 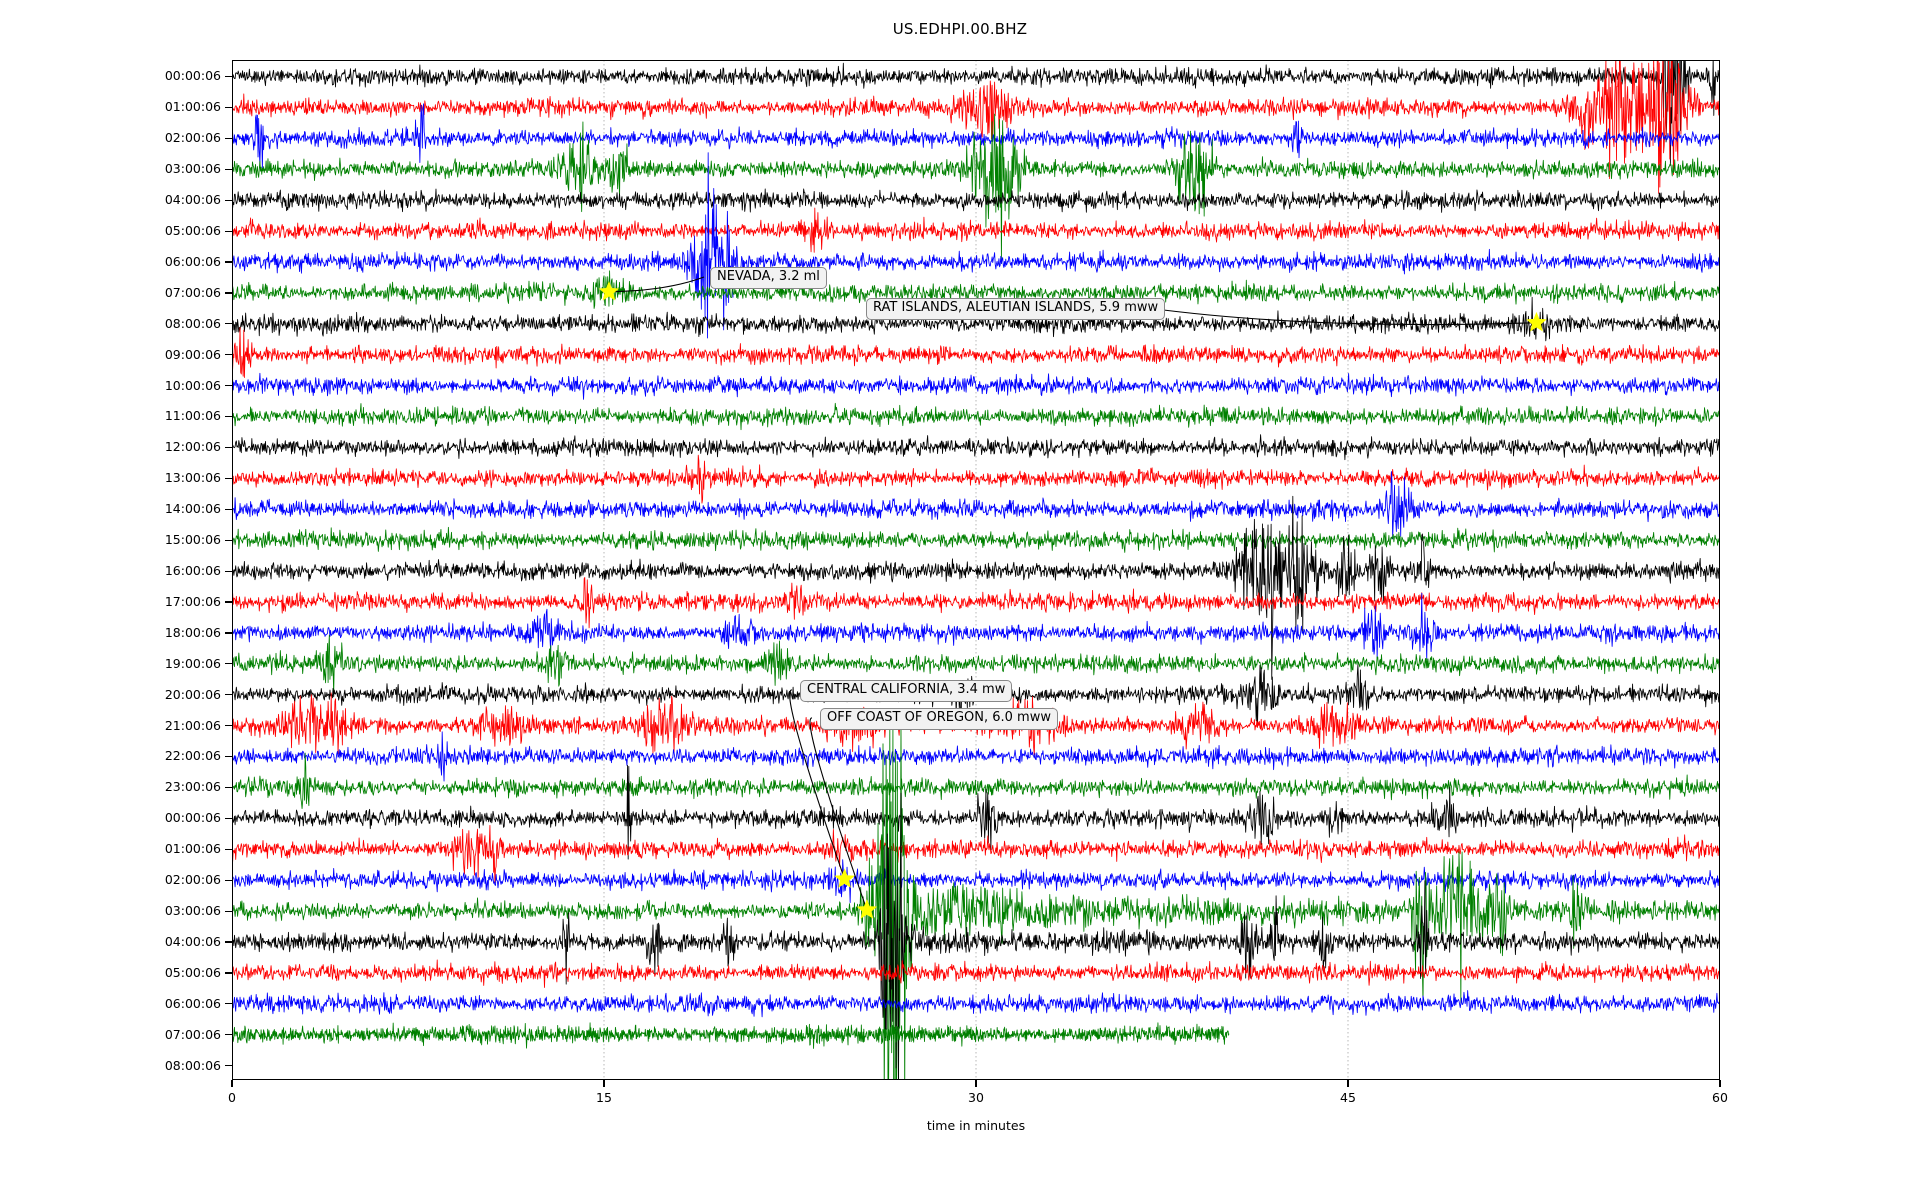 What do you see at coordinates (192, 509) in the screenshot?
I see `y-axis-tick-label: 14:00:06` at bounding box center [192, 509].